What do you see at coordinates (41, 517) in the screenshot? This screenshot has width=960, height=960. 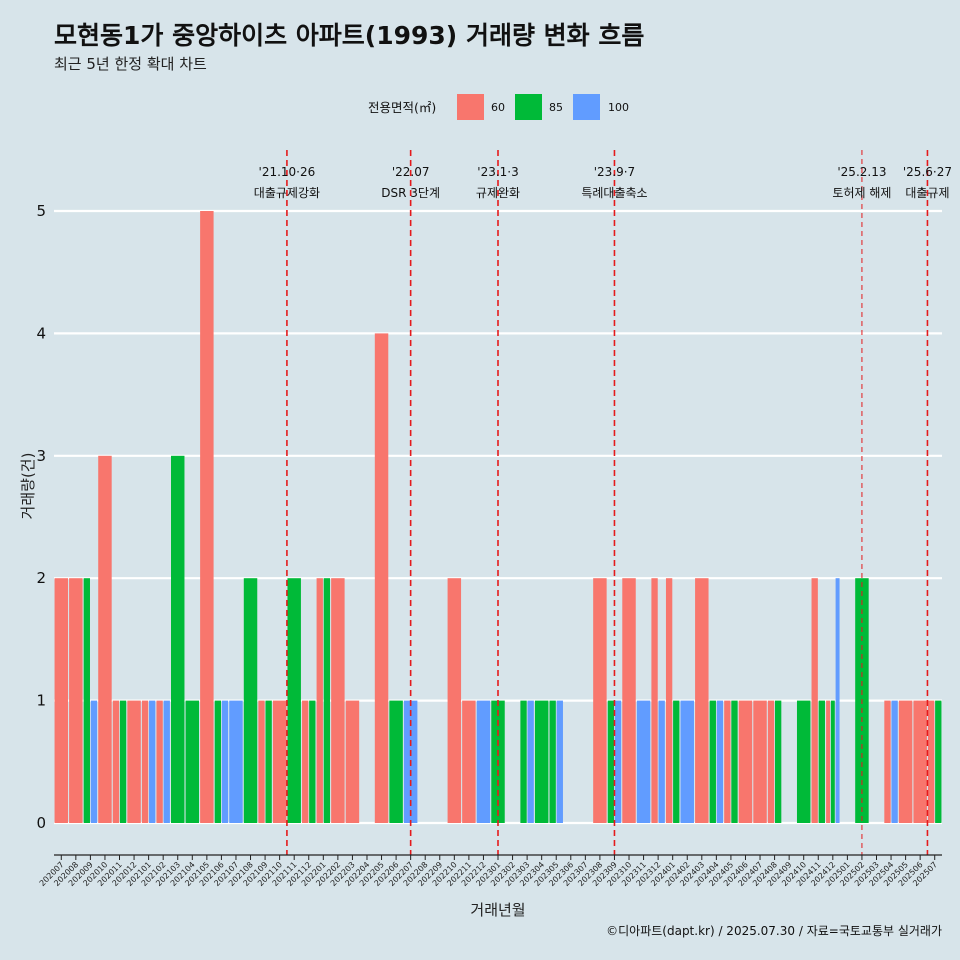 I see `y-axis-ticks: 0 1 2 3 4 5` at bounding box center [41, 517].